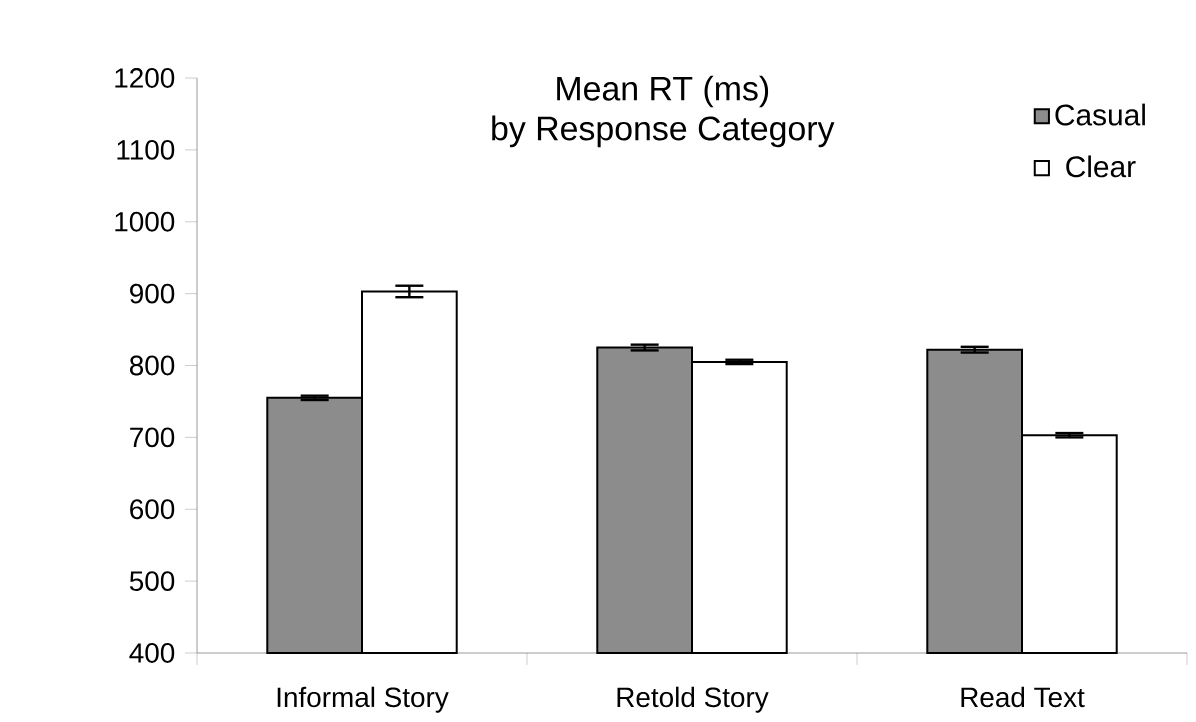  What do you see at coordinates (145, 221) in the screenshot?
I see `y-tick-label: 1000` at bounding box center [145, 221].